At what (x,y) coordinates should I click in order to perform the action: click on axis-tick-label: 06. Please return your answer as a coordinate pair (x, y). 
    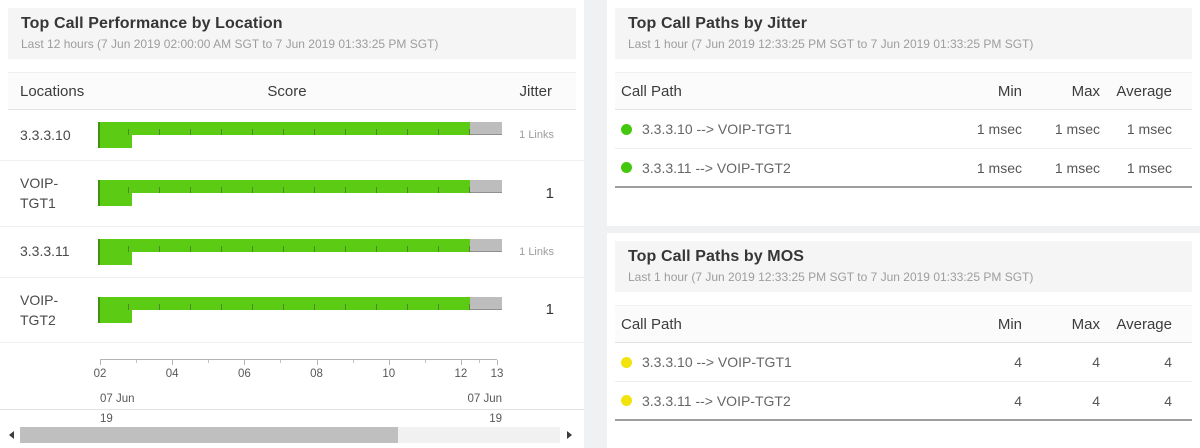
    Looking at the image, I should click on (244, 374).